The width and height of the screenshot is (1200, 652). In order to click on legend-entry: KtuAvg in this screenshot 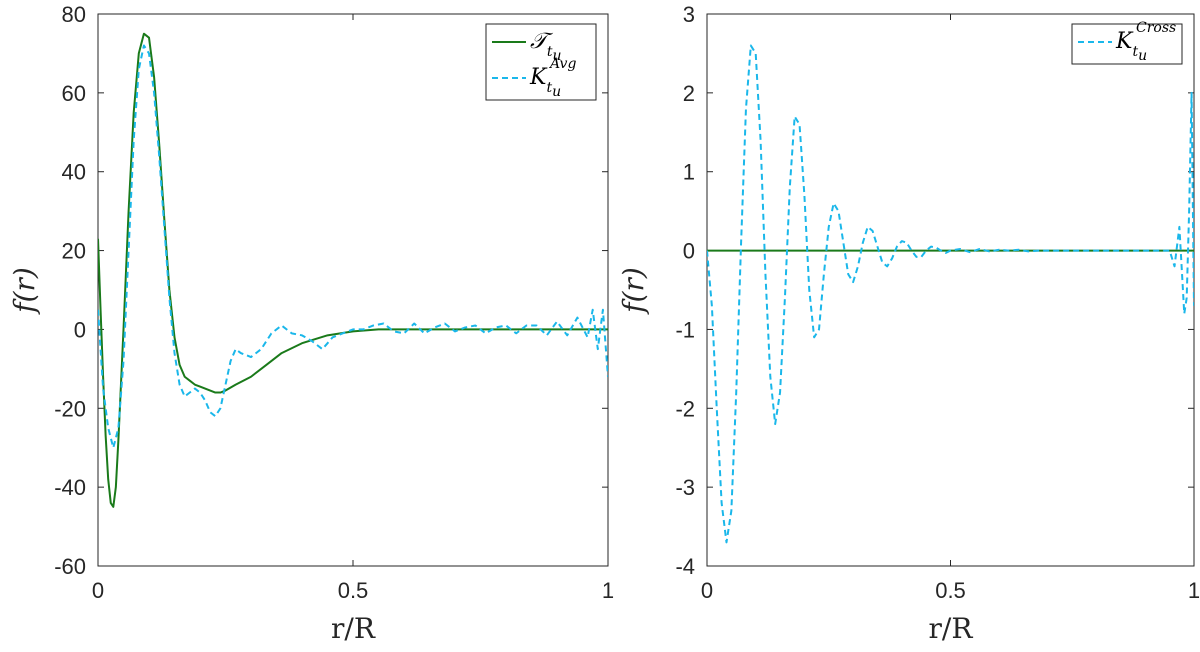, I will do `click(552, 78)`.